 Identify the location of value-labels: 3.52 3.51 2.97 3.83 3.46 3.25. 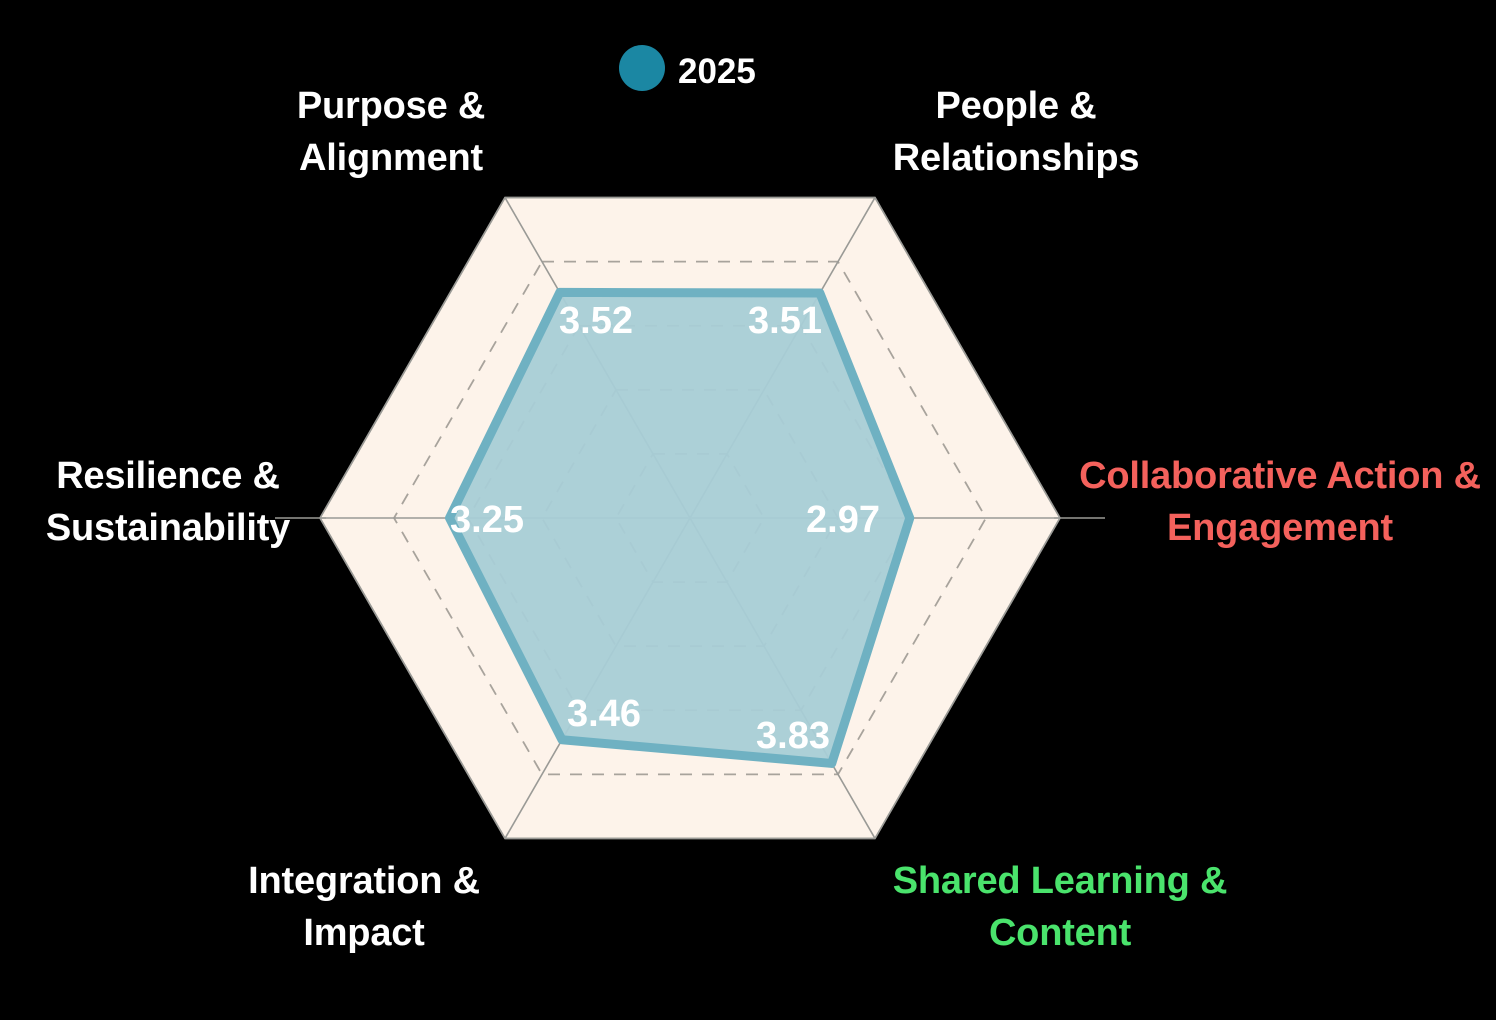
(665, 528).